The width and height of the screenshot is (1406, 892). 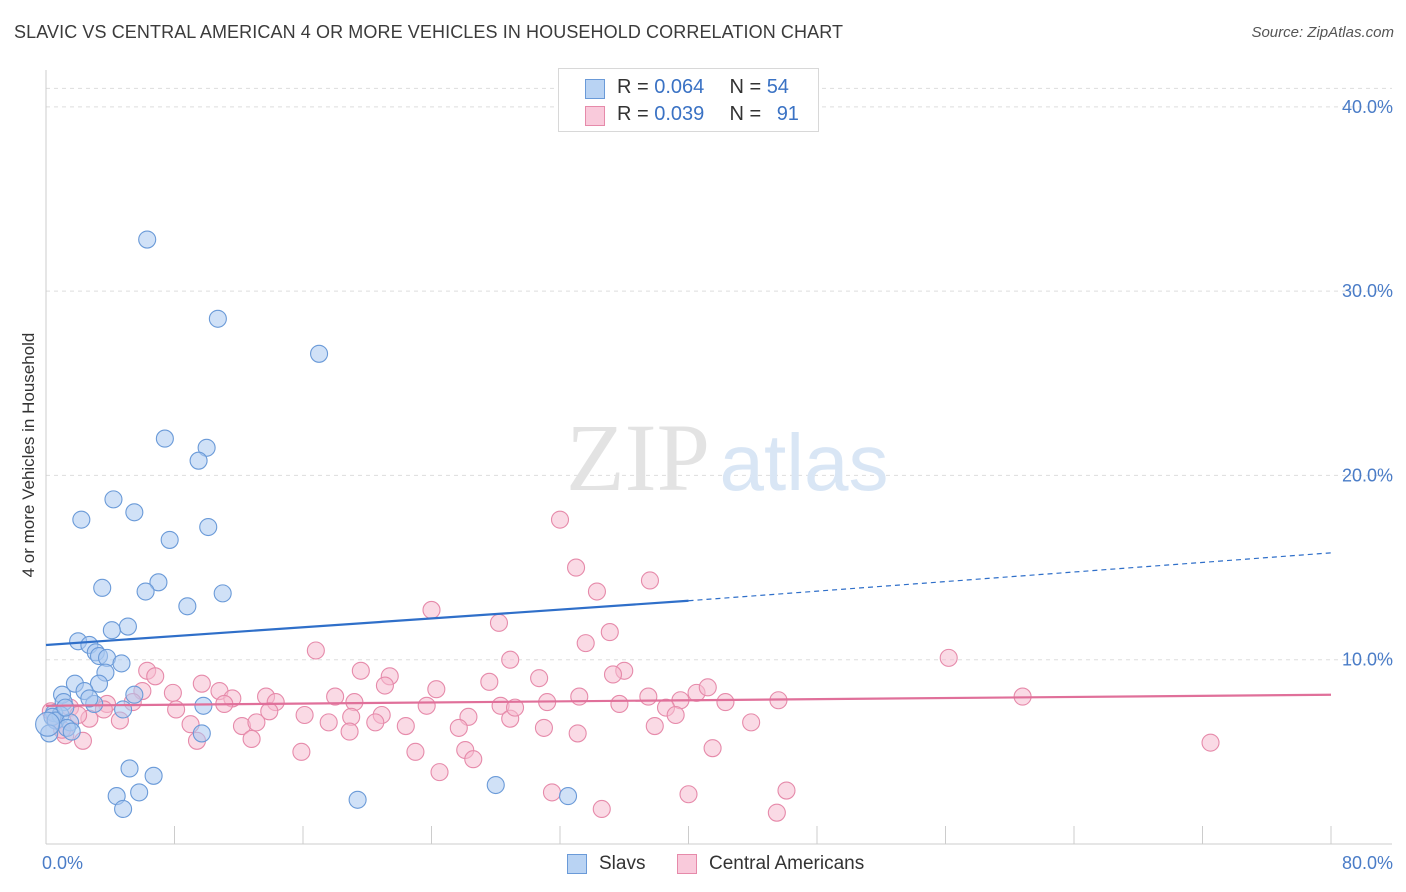 What do you see at coordinates (679, 87) in the screenshot?
I see `legend-r-value-slavs: 0.064` at bounding box center [679, 87].